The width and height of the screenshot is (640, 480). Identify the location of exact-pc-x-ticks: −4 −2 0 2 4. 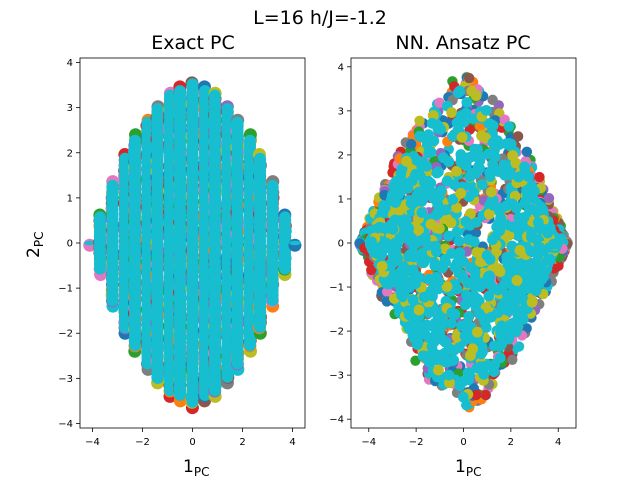
(190, 438).